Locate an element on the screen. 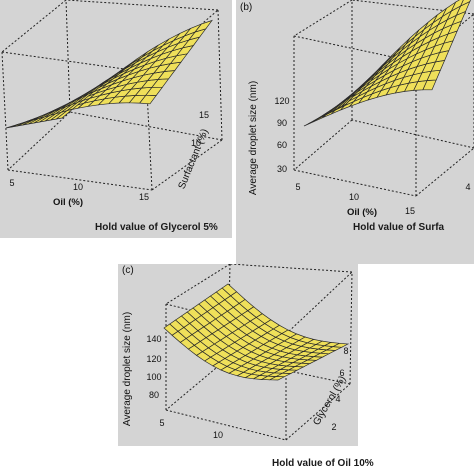 This screenshot has height=474, width=474. y-tick-a: 10 is located at coordinates (196, 143).